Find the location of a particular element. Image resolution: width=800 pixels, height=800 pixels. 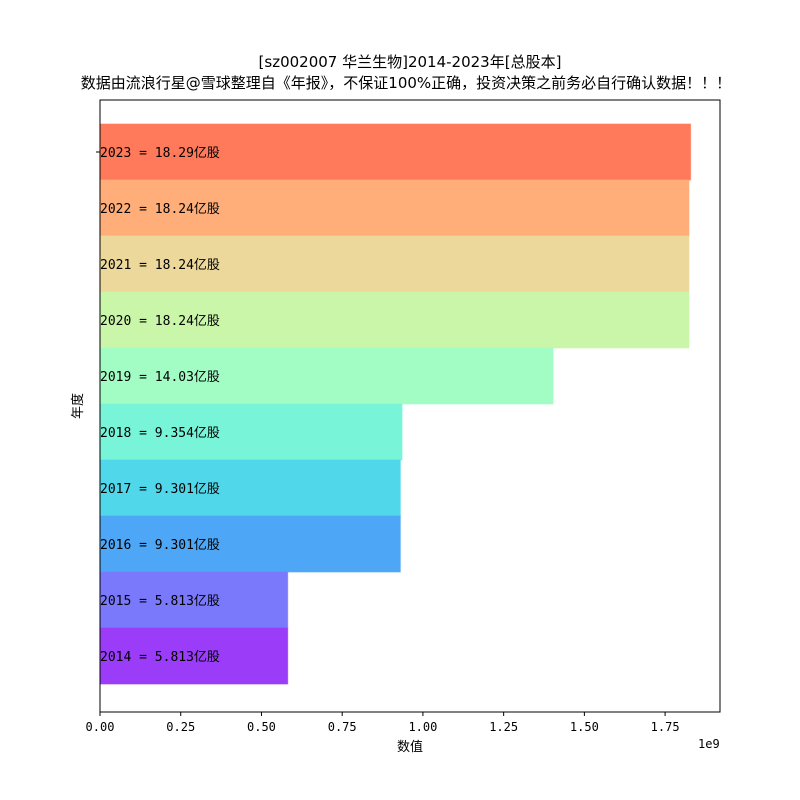

x-tick-label: 1.25 is located at coordinates (503, 727).